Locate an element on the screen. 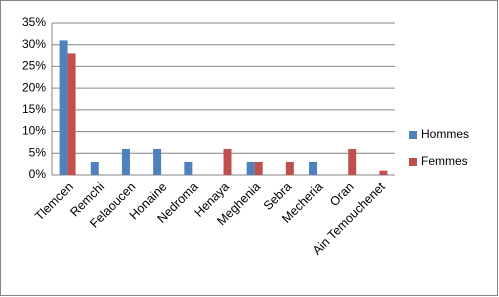 This screenshot has width=499, height=297. legend-label: Femmes is located at coordinates (444, 161).